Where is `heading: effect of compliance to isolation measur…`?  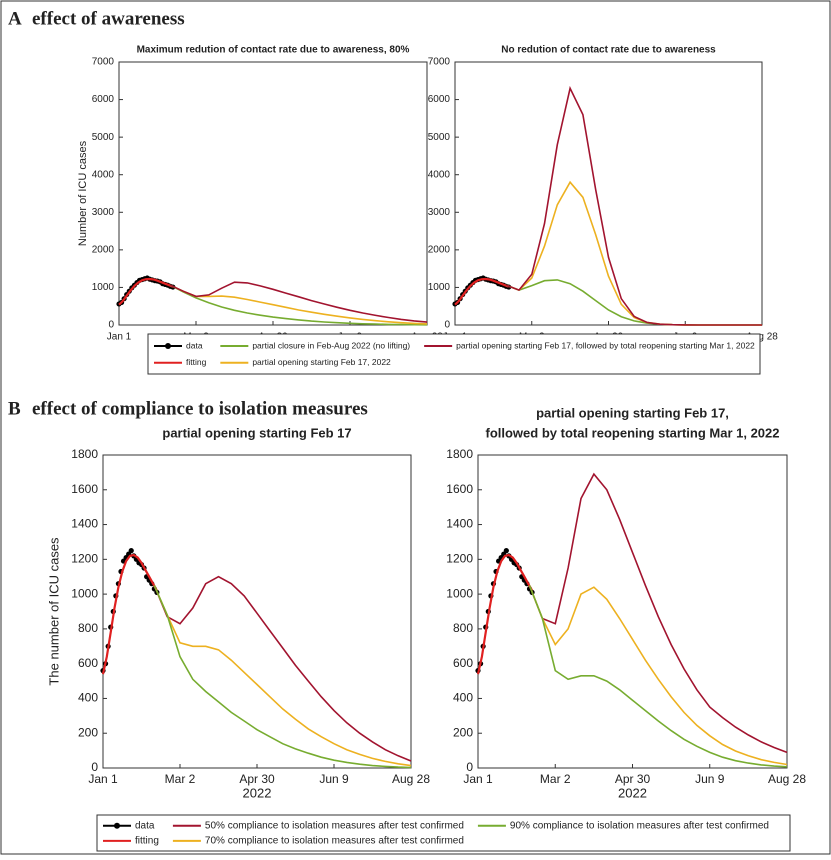
heading: effect of compliance to isolation measur… is located at coordinates (200, 408).